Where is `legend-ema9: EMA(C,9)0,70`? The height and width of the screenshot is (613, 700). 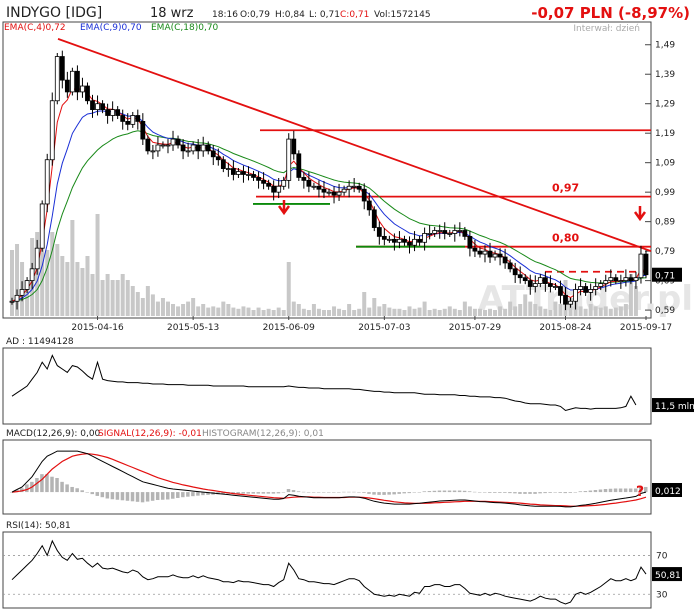
legend-ema9: EMA(C,9)0,70 is located at coordinates (111, 28).